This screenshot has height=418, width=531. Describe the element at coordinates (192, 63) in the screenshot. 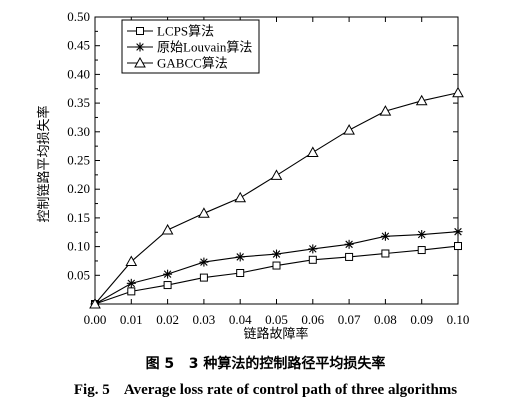

I see `legend-label: GABCC算法` at that location.